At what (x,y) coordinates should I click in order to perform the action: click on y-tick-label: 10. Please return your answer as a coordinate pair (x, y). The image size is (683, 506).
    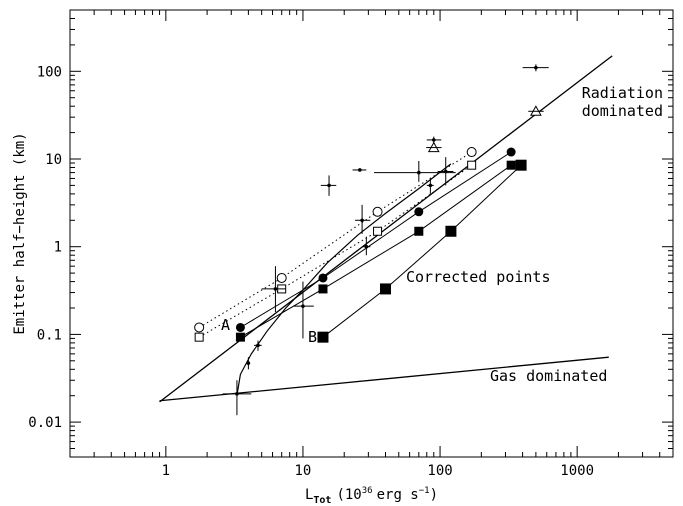
    Looking at the image, I should click on (53, 160).